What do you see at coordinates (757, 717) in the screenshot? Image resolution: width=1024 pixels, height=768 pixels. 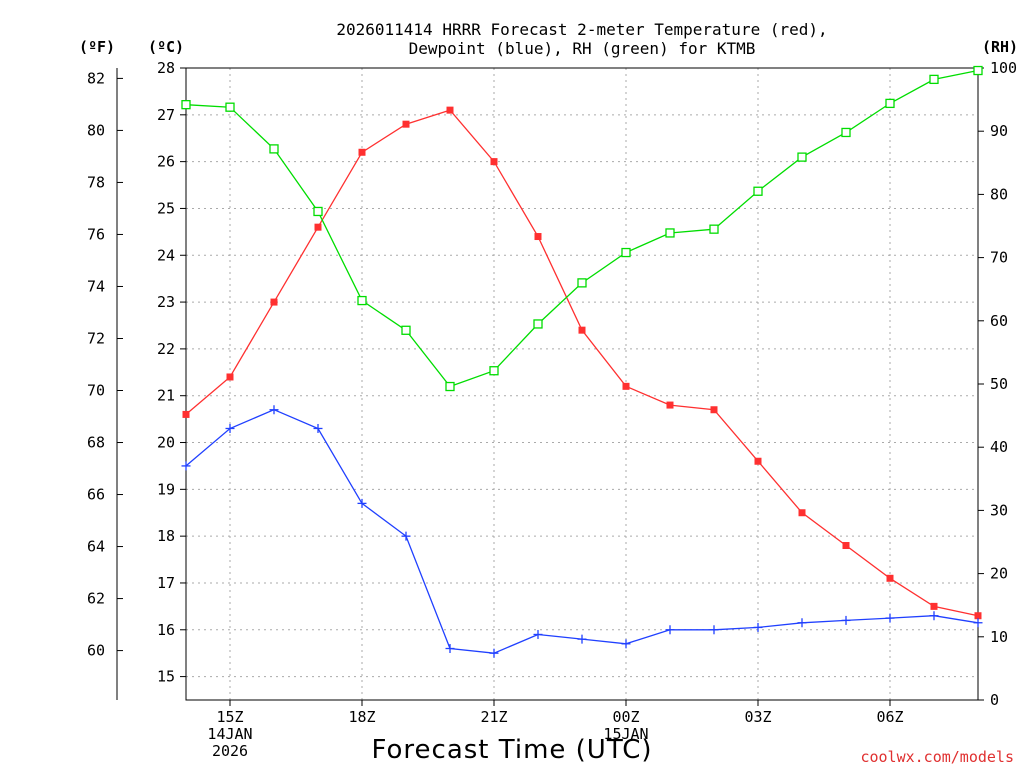 I see `x-tick-label: 03Z` at bounding box center [757, 717].